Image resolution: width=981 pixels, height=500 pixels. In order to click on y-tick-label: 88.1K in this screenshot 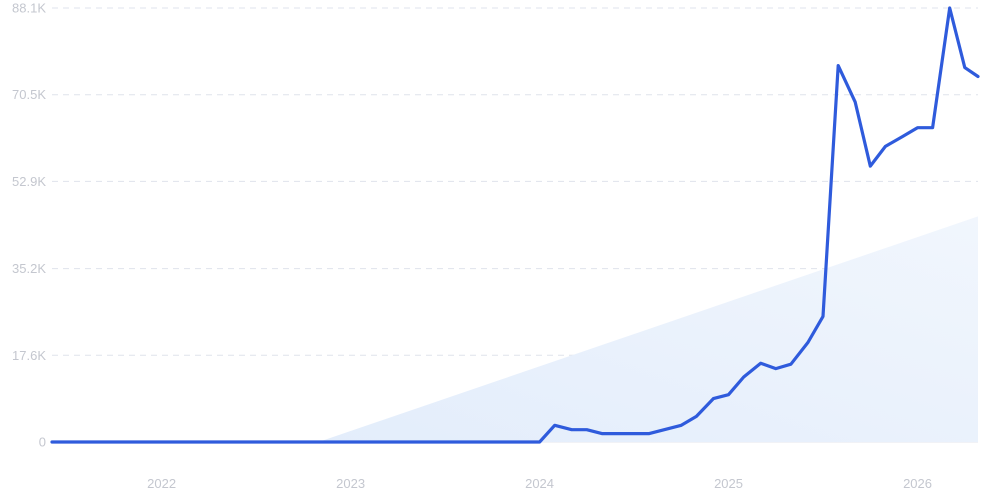, I will do `click(29, 8)`.